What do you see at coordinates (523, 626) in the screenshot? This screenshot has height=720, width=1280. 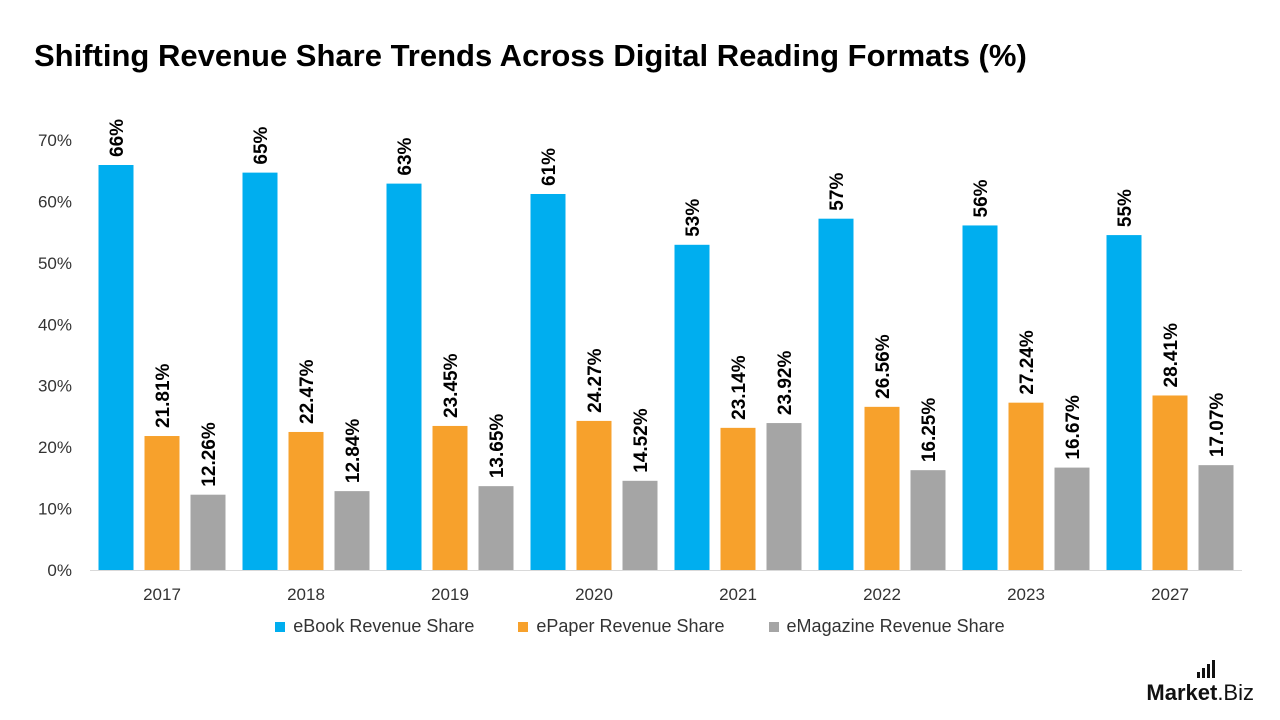 I see `legend-swatch-epaper` at bounding box center [523, 626].